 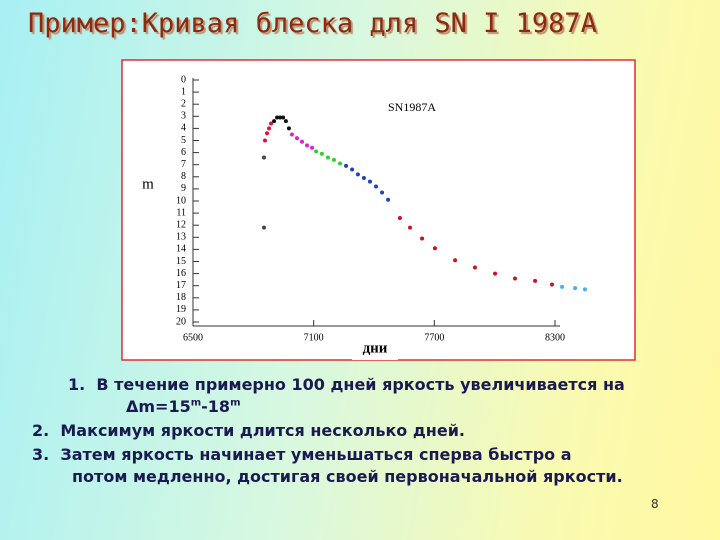 I want to click on chart-annotation: SN1987A, so click(x=412, y=107).